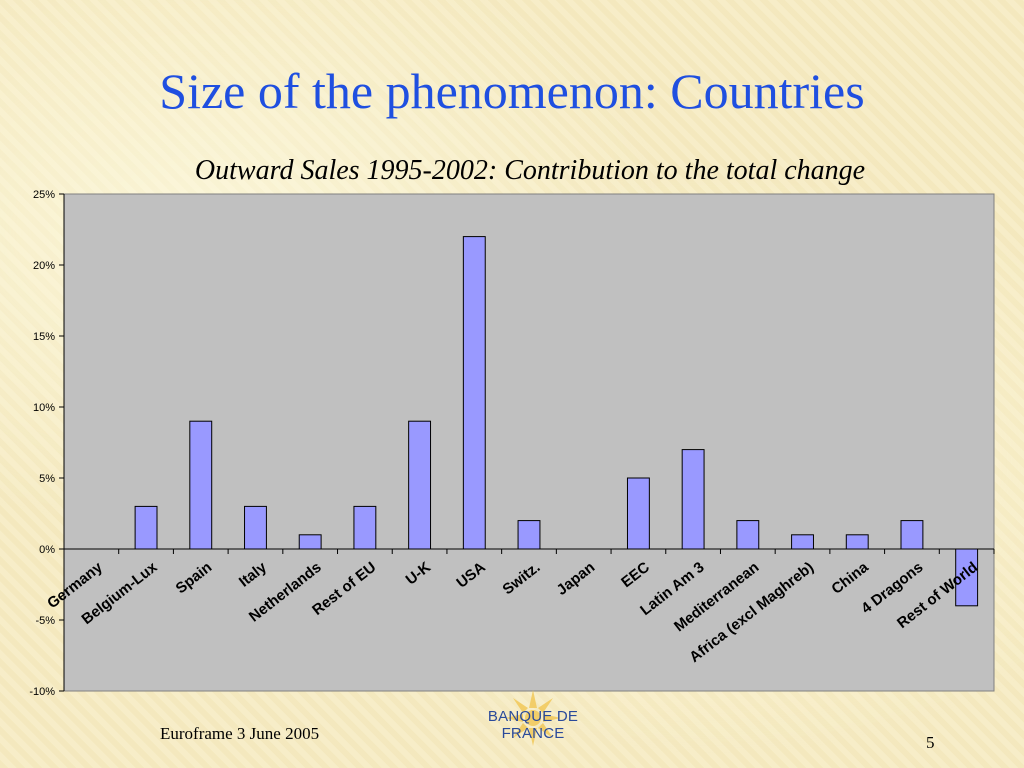 This screenshot has height=768, width=1024. What do you see at coordinates (802, 542) in the screenshot?
I see `bar-africa-excl-maghreb-` at bounding box center [802, 542].